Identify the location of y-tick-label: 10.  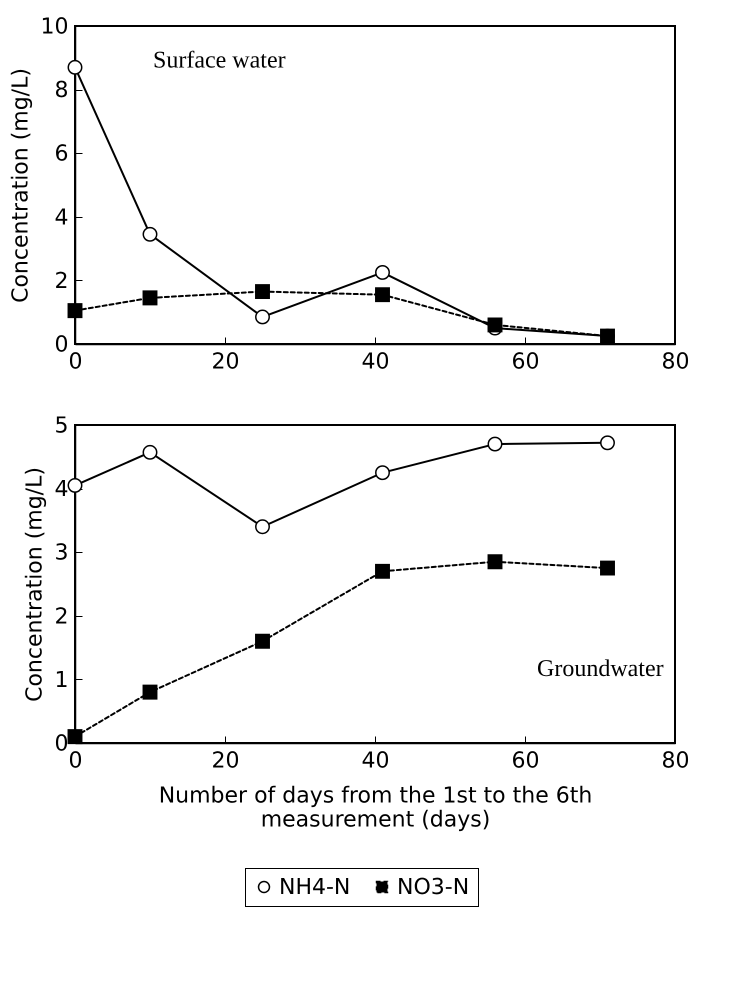
(54, 27).